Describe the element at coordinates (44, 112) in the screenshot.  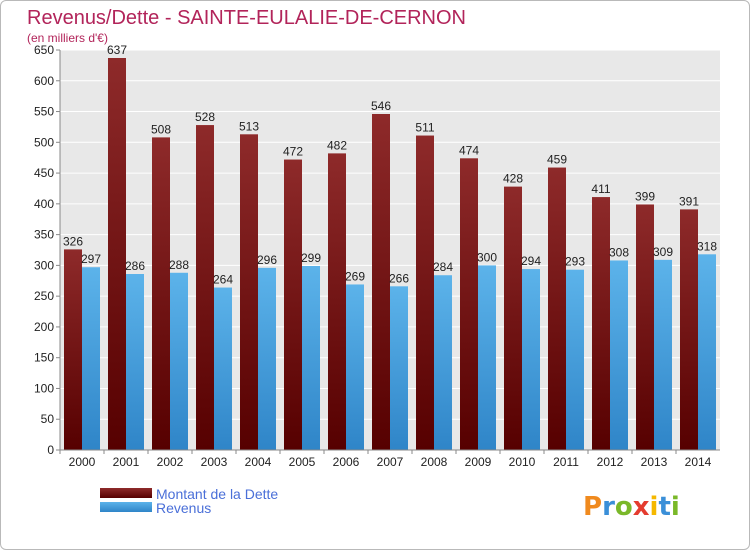
I see `y-tick-label: 550` at that location.